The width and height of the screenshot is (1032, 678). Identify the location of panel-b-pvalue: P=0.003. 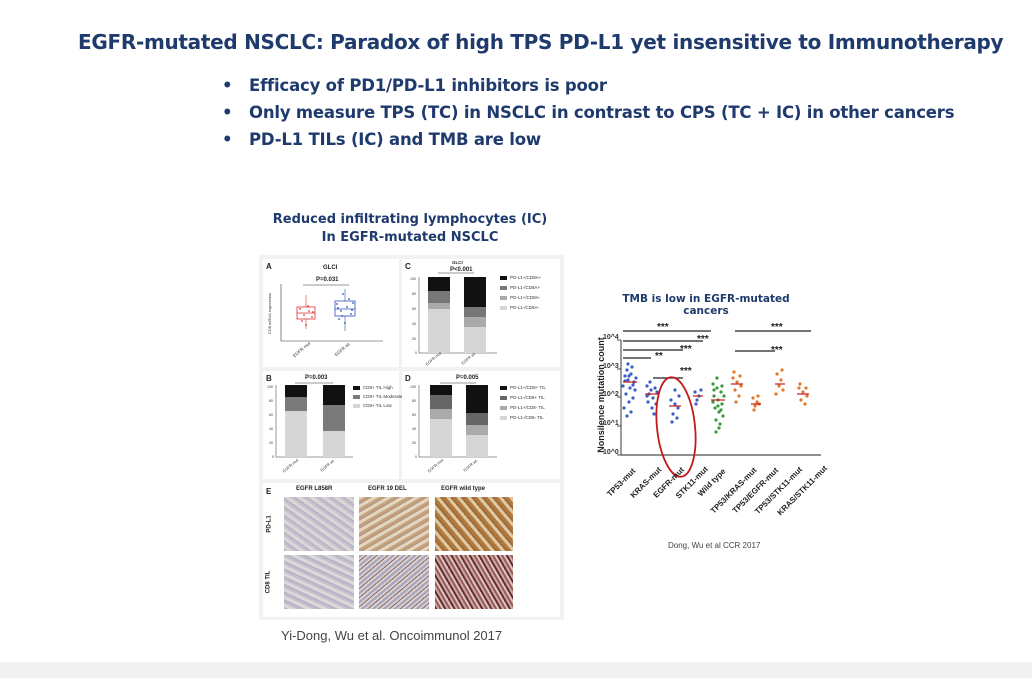
(316, 378).